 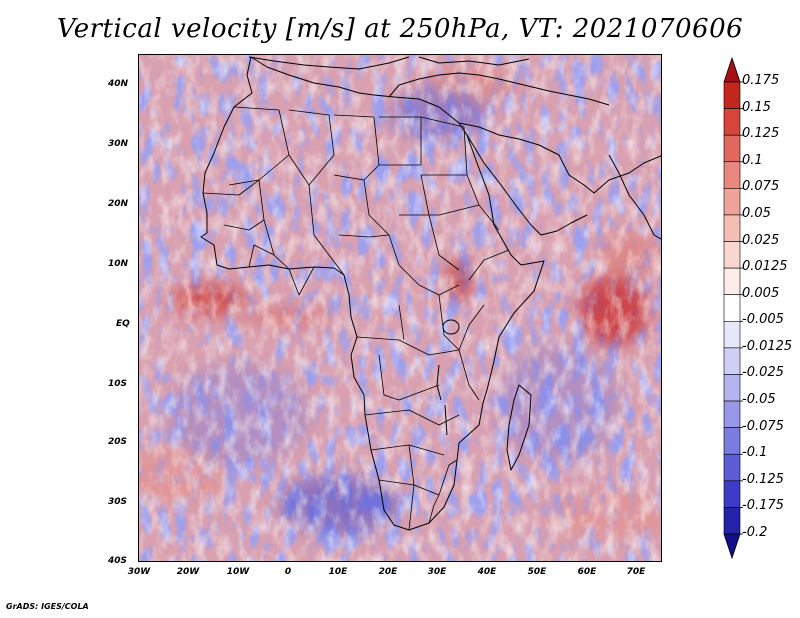 I want to click on lat-label-20s: 20S, so click(x=118, y=442).